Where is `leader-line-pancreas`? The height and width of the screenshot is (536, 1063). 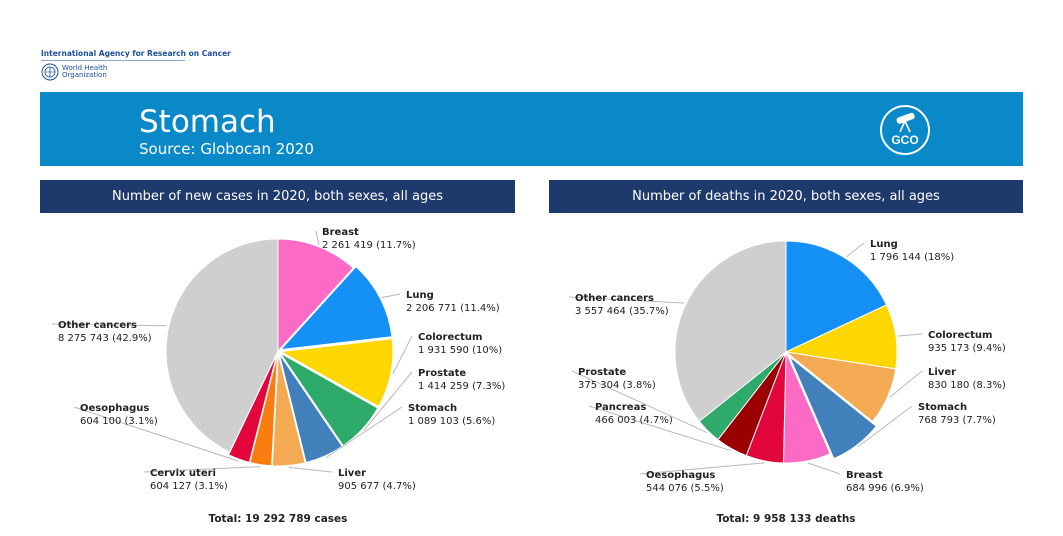
leader-line-pancreas is located at coordinates (659, 428).